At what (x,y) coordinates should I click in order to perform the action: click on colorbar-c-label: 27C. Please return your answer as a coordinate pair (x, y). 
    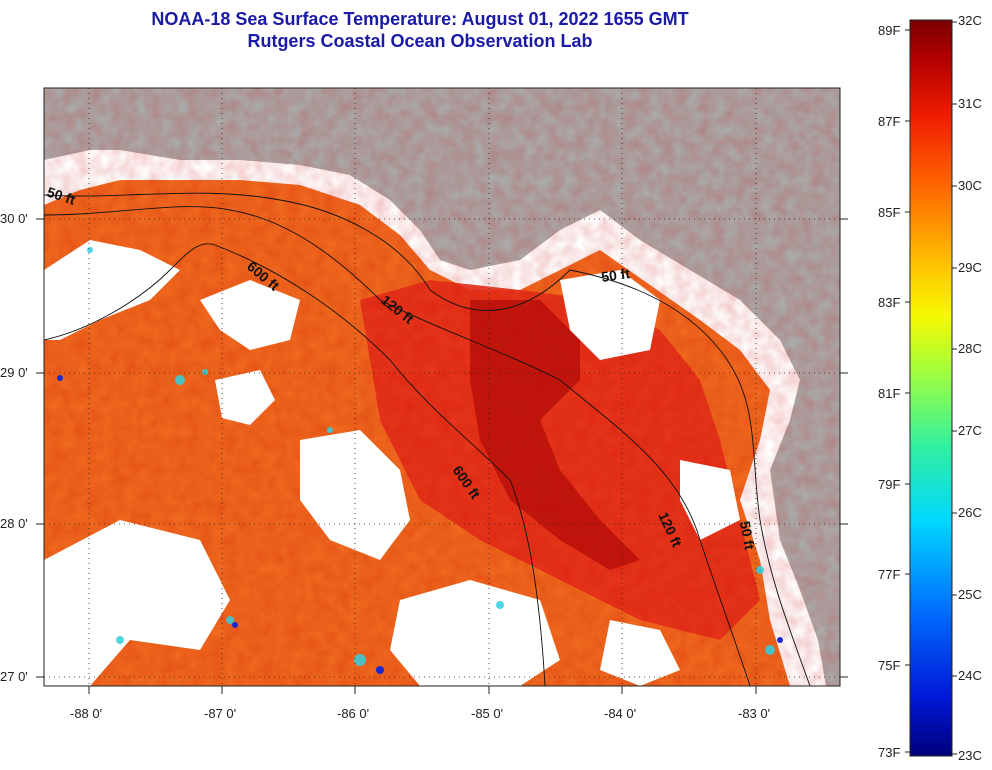
    Looking at the image, I should click on (970, 430).